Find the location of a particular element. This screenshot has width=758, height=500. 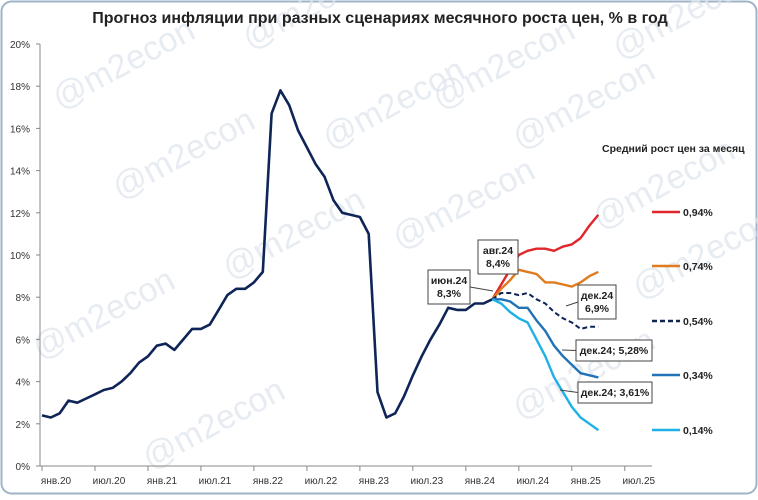

annotation-text: дек.24; 5,28% is located at coordinates (614, 351).